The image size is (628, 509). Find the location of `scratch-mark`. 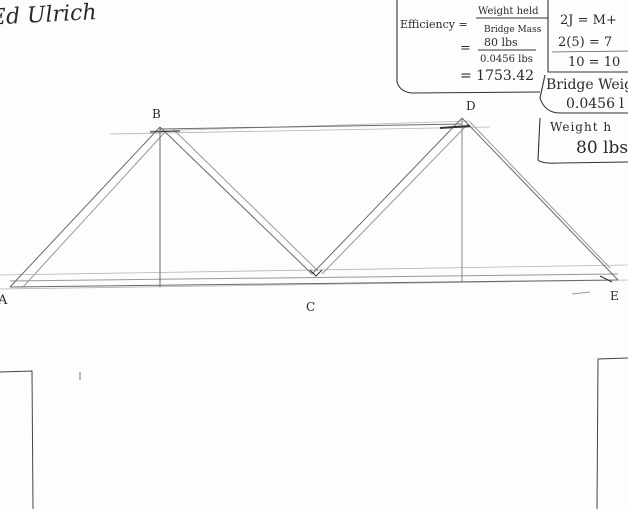

scratch-mark is located at coordinates (581, 293).